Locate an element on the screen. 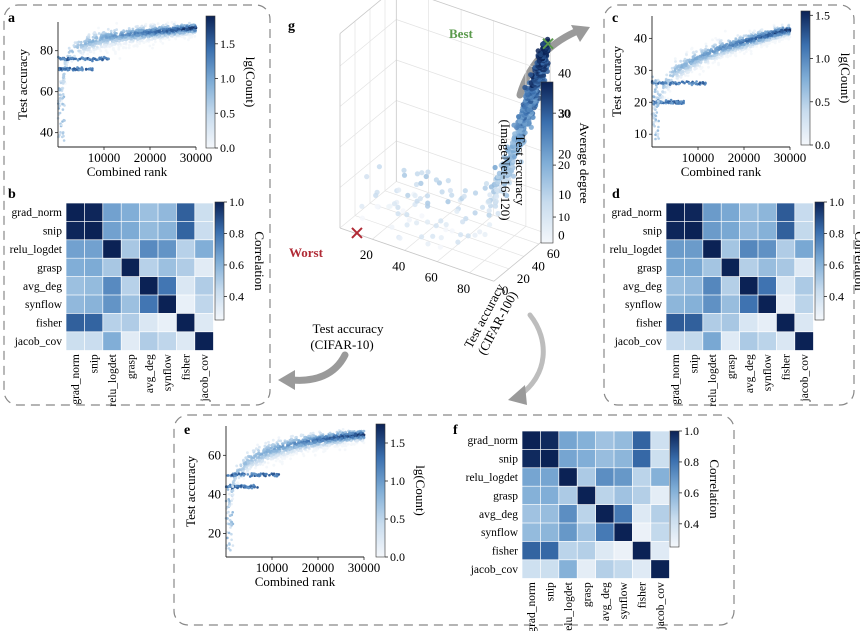 This screenshot has height=631, width=860. density-points-c is located at coordinates (721, 82).